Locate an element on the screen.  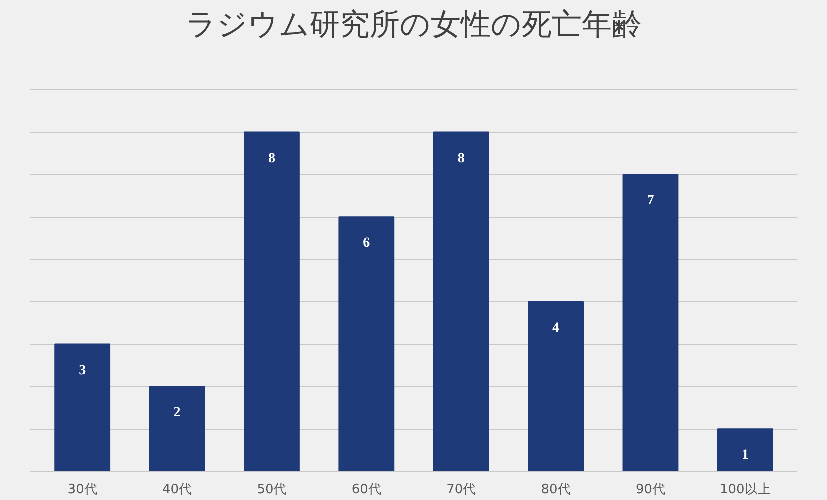
x-tick-label: 60代 is located at coordinates (367, 490).